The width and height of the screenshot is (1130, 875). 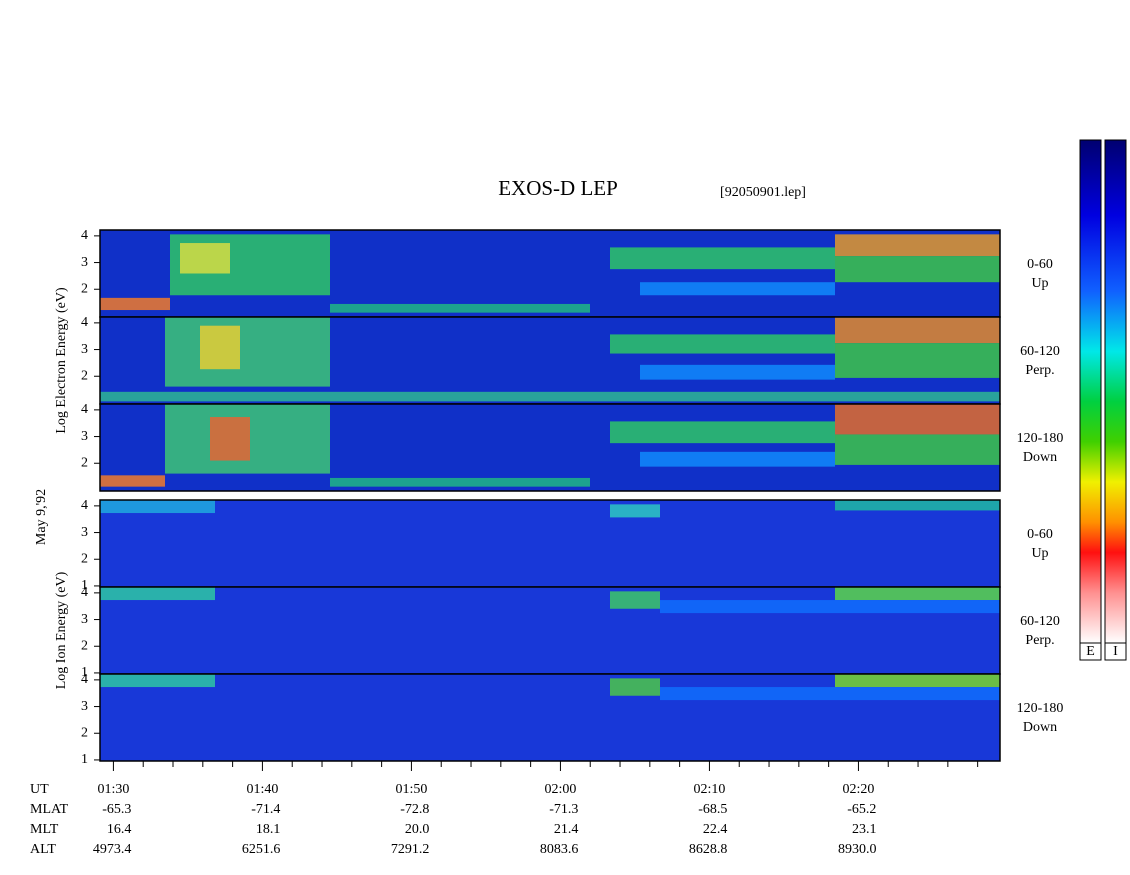 I want to click on panel-angle: 60-120, so click(x=1040, y=621).